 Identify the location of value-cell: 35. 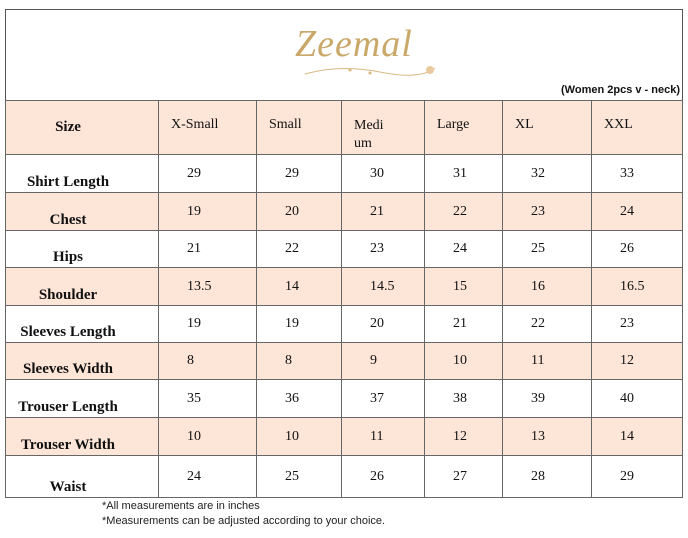
(208, 399).